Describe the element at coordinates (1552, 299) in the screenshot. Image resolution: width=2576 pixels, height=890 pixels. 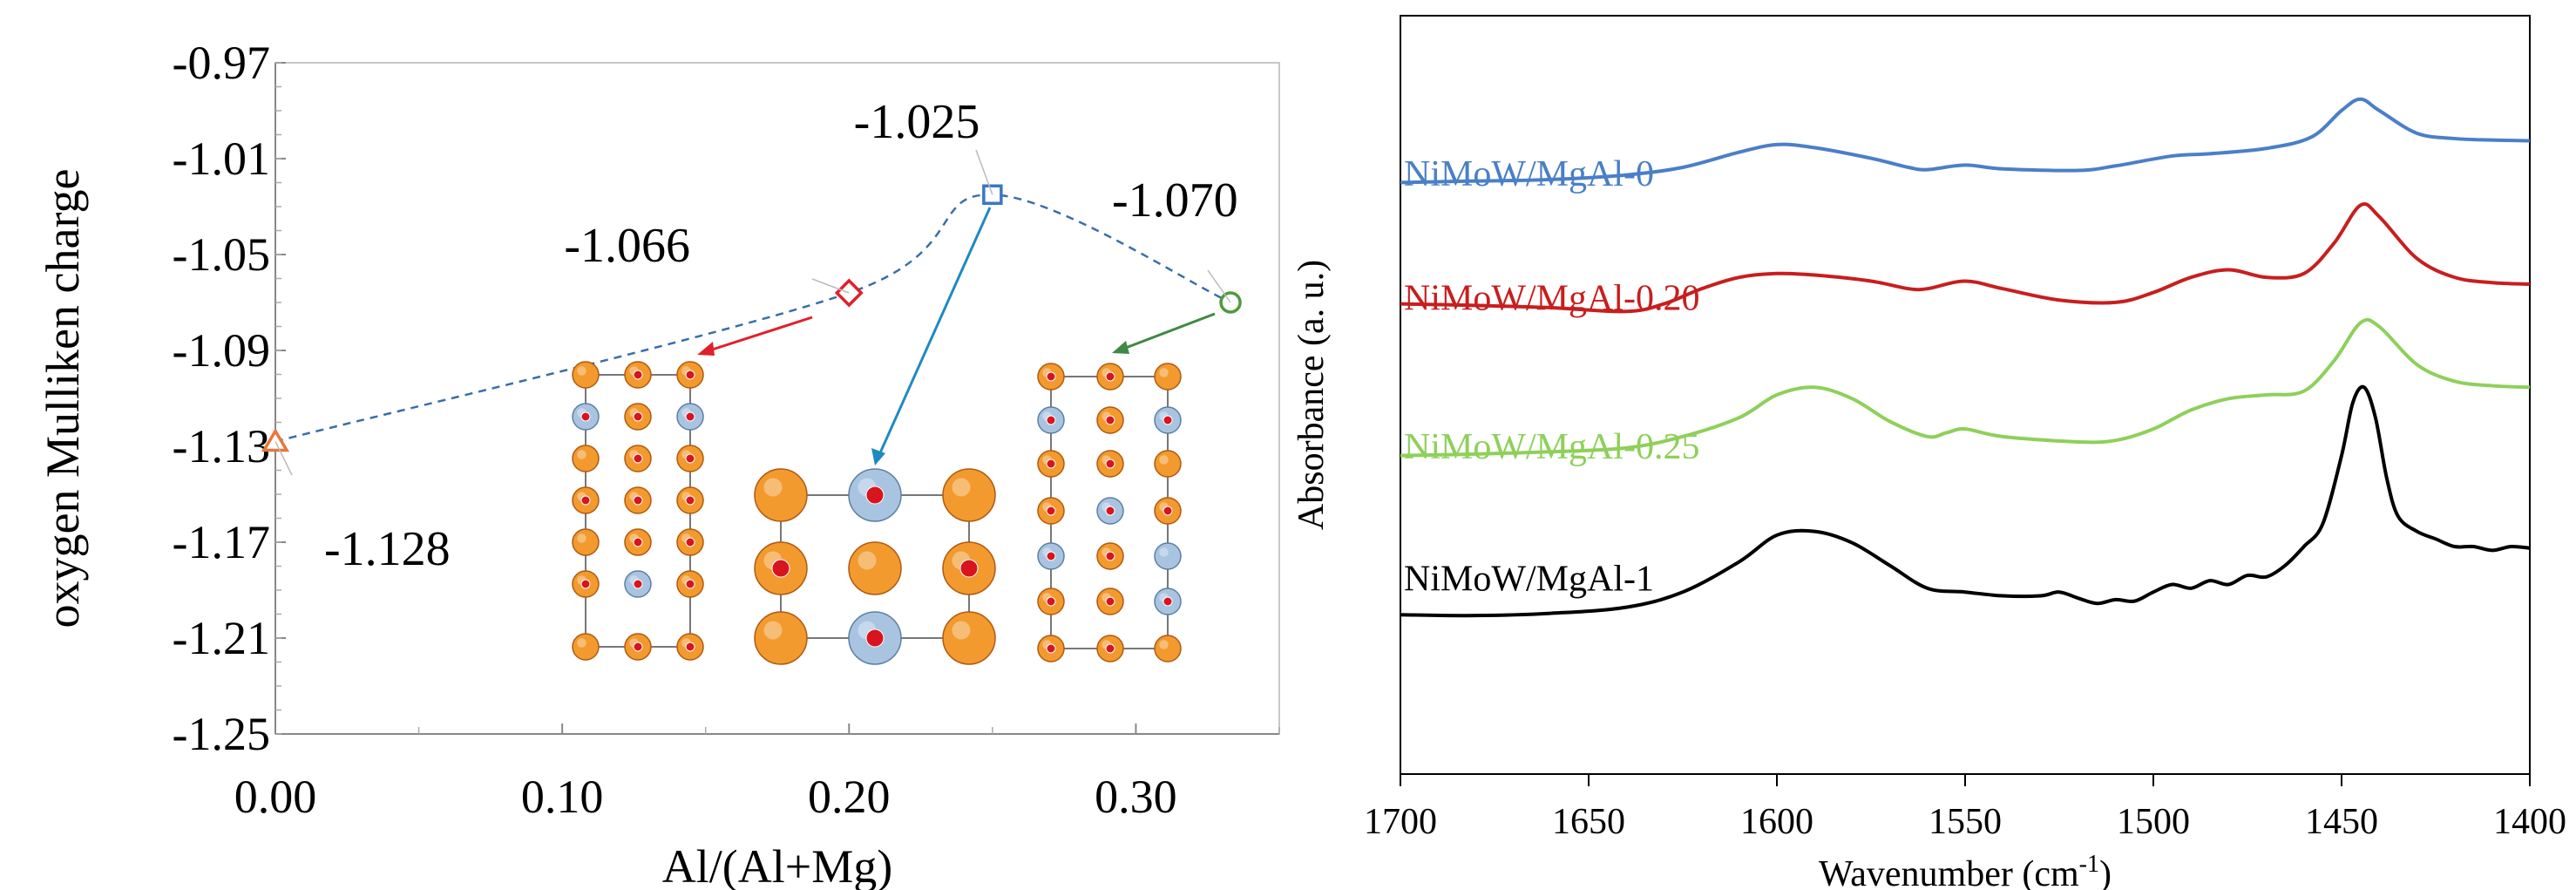
I see `series-label: NiMoW/MgAl-0.20` at that location.